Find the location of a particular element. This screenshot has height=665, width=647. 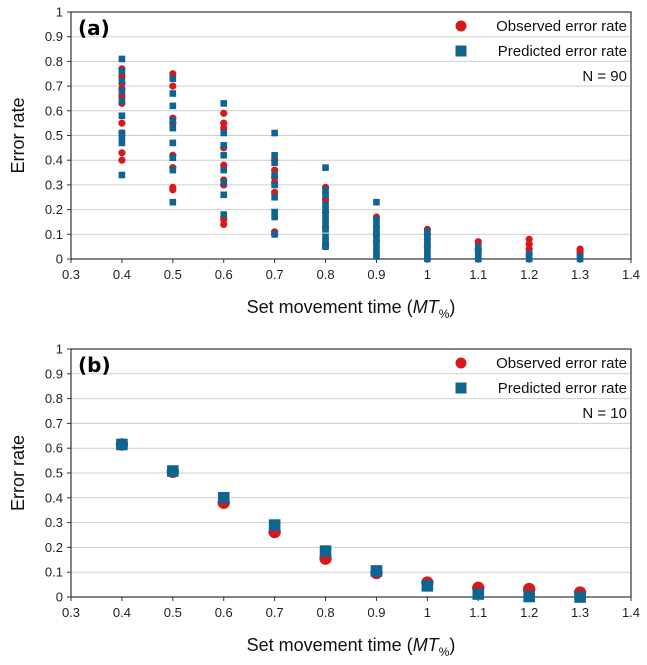

y-tick-label: 1 is located at coordinates (59, 12).